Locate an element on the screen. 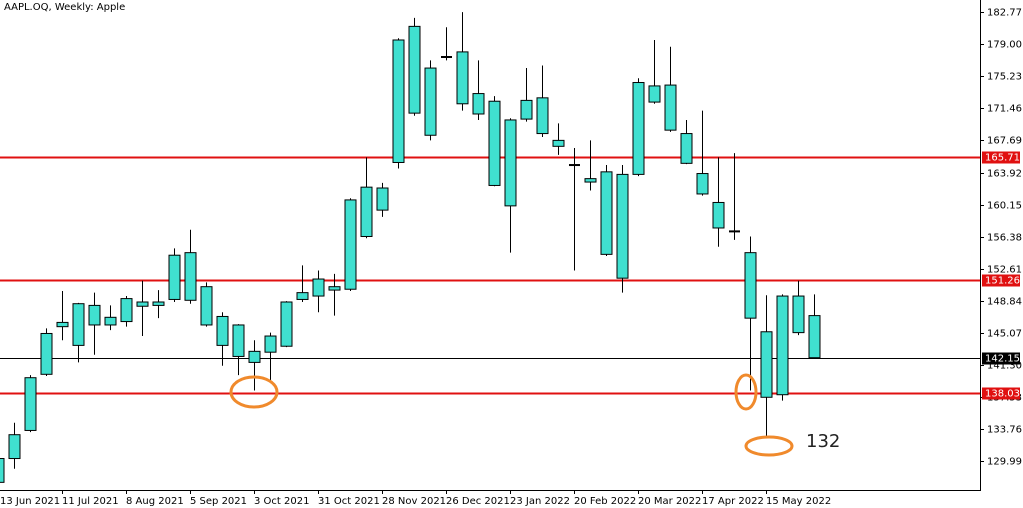  level-tag-label: 138.03 is located at coordinates (1002, 394).